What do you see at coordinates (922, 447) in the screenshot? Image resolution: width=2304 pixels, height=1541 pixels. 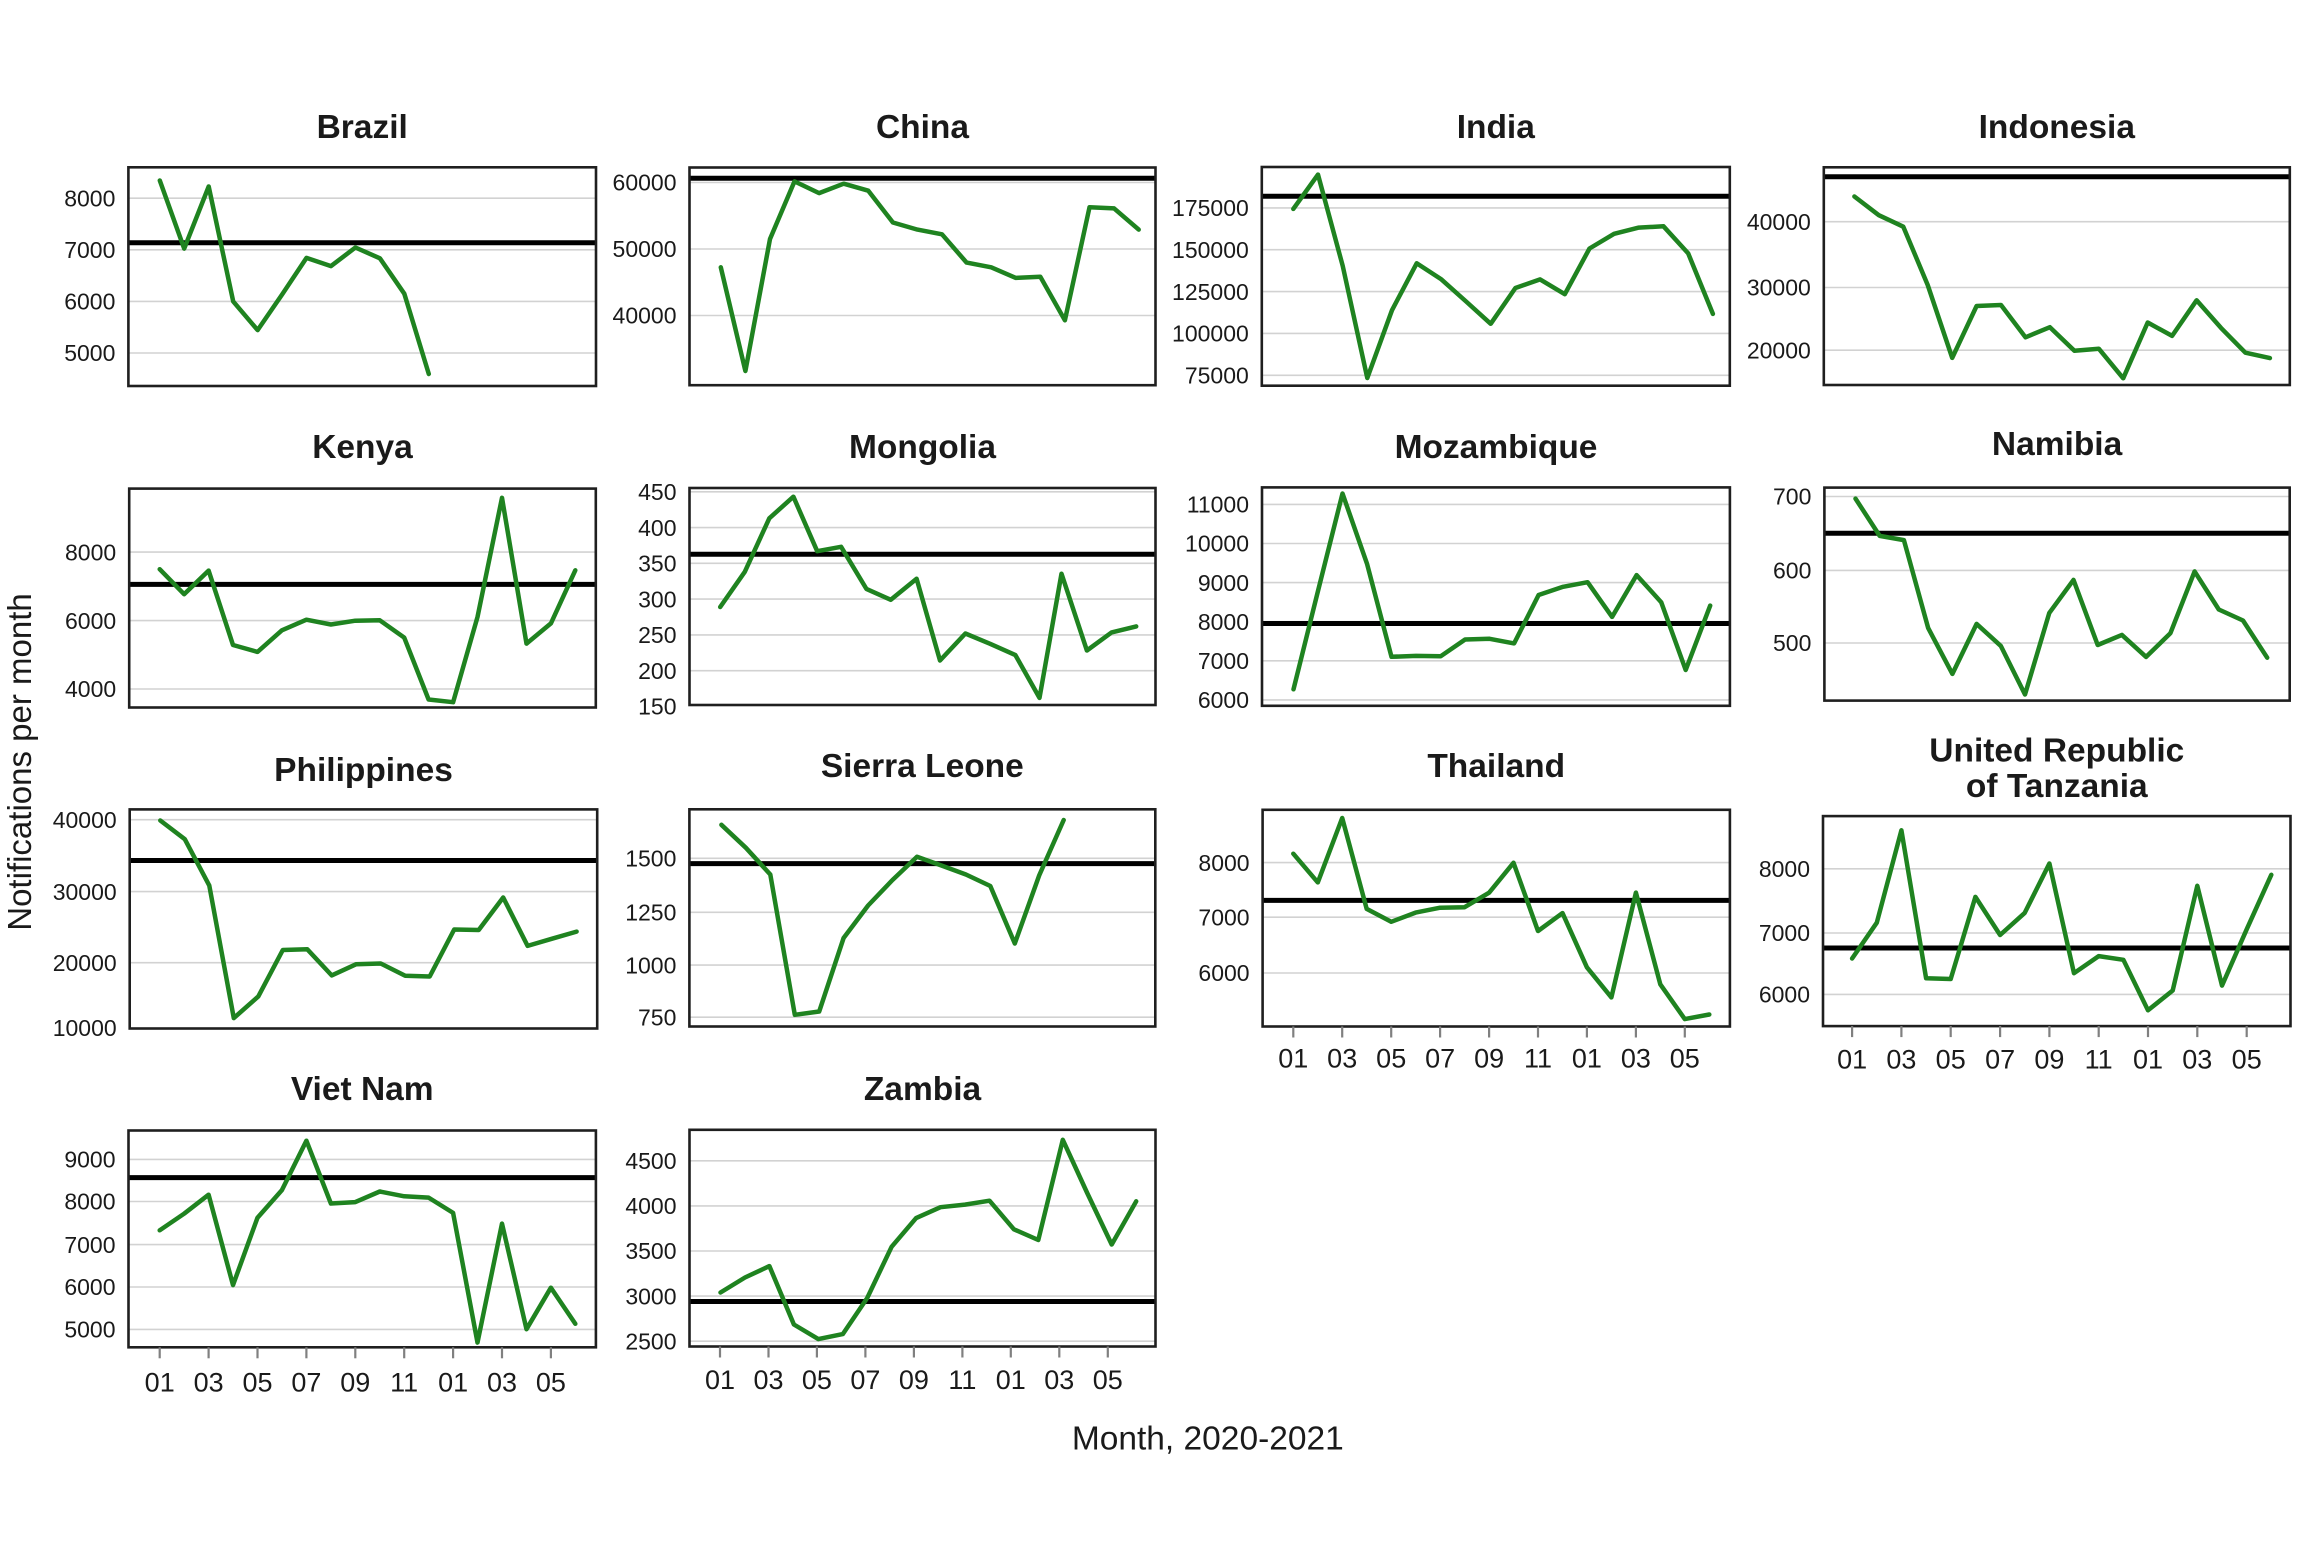 I see `svg-text: Mongolia` at bounding box center [922, 447].